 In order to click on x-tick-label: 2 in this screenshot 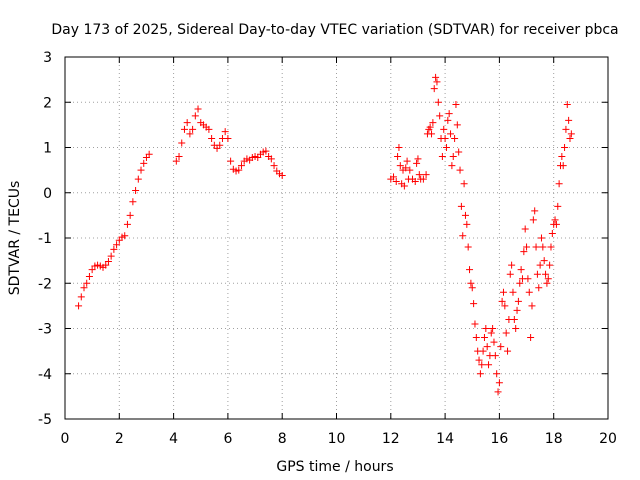, I will do `click(119, 439)`.